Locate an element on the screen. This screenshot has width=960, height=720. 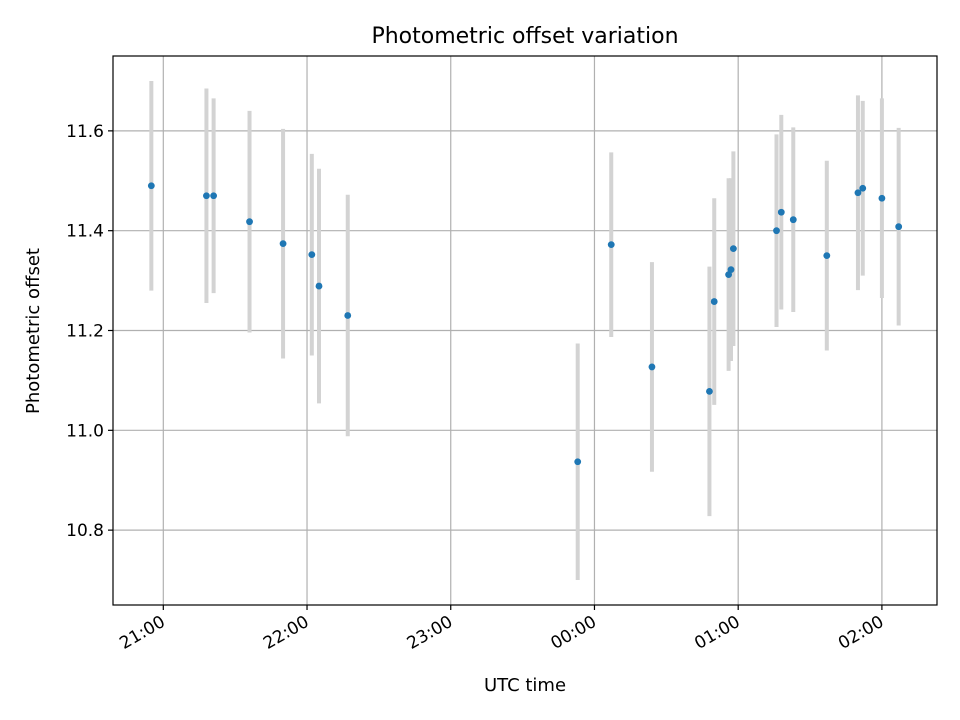
x-tick-label: 21:00 is located at coordinates (142, 633).